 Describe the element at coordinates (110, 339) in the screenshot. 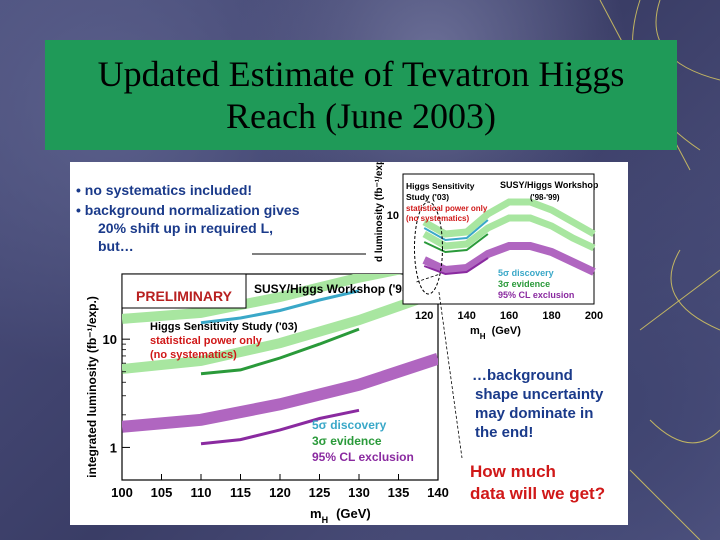

I see `y-tick-label-0: 10` at that location.